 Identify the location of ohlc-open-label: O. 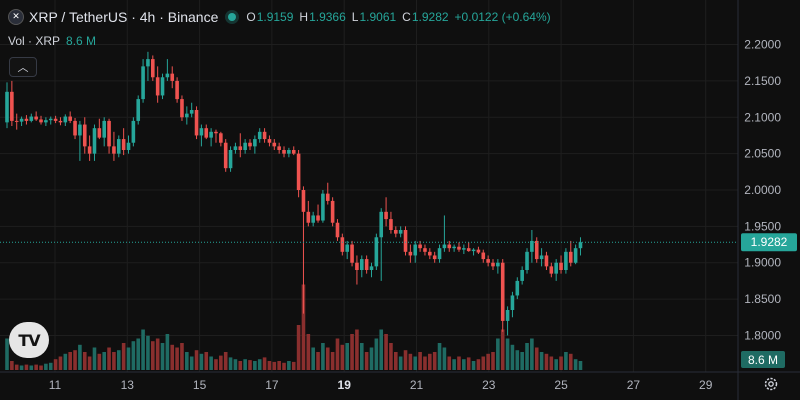
(251, 17).